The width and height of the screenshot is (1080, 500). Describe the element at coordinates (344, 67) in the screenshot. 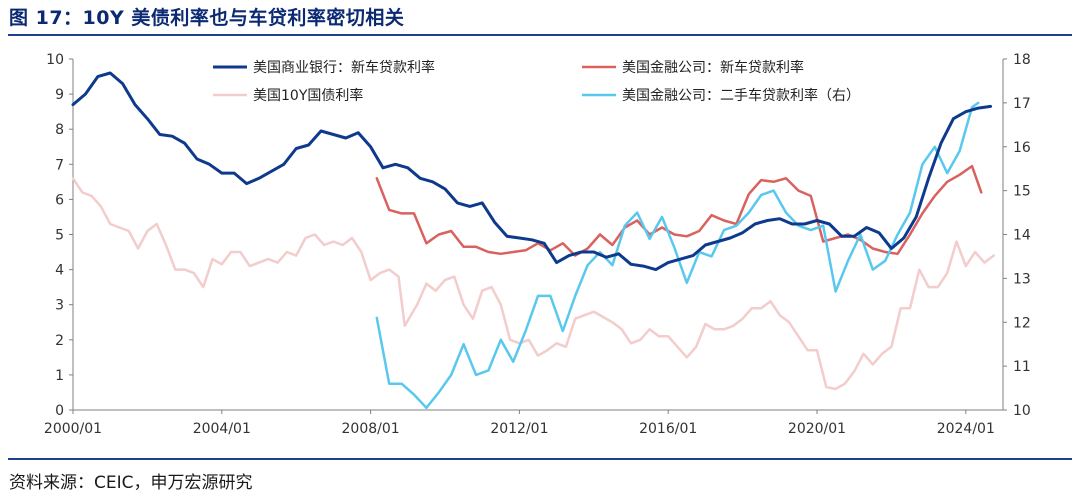

I see `legend-label-0: 美国商业银行：新车贷款利率` at that location.